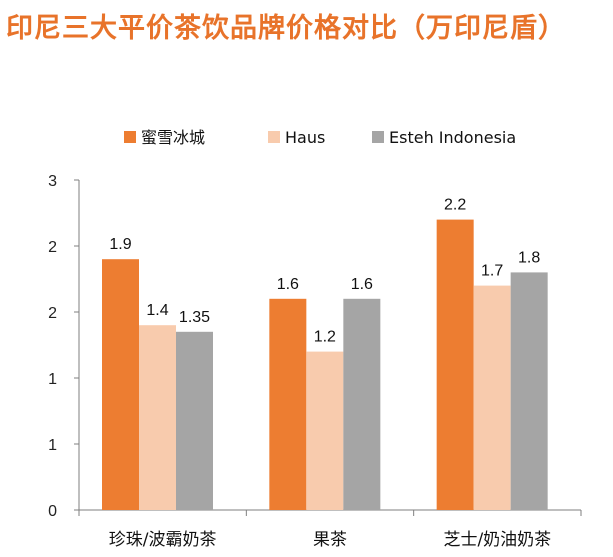 This screenshot has width=613, height=557. Describe the element at coordinates (455, 205) in the screenshot. I see `data-label-1-3: 2.2` at that location.